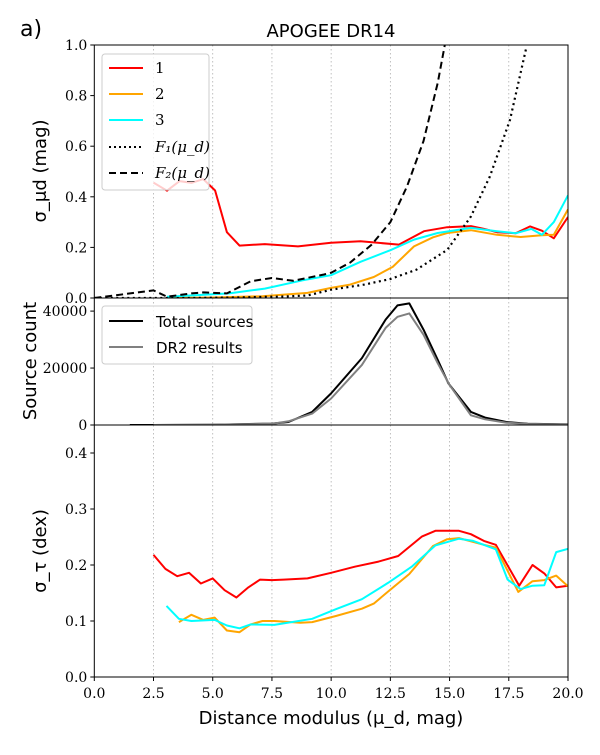 Image resolution: width=600 pixels, height=755 pixels. What do you see at coordinates (160, 120) in the screenshot?
I see `legend-label-3: 3` at bounding box center [160, 120].